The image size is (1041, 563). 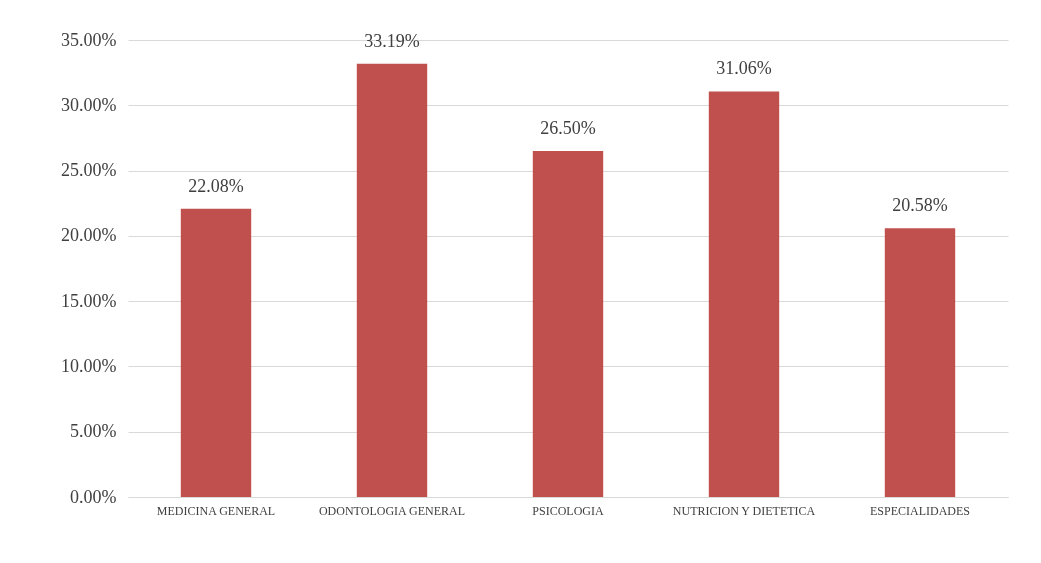 I want to click on data-label: 31.06%, so click(x=744, y=68).